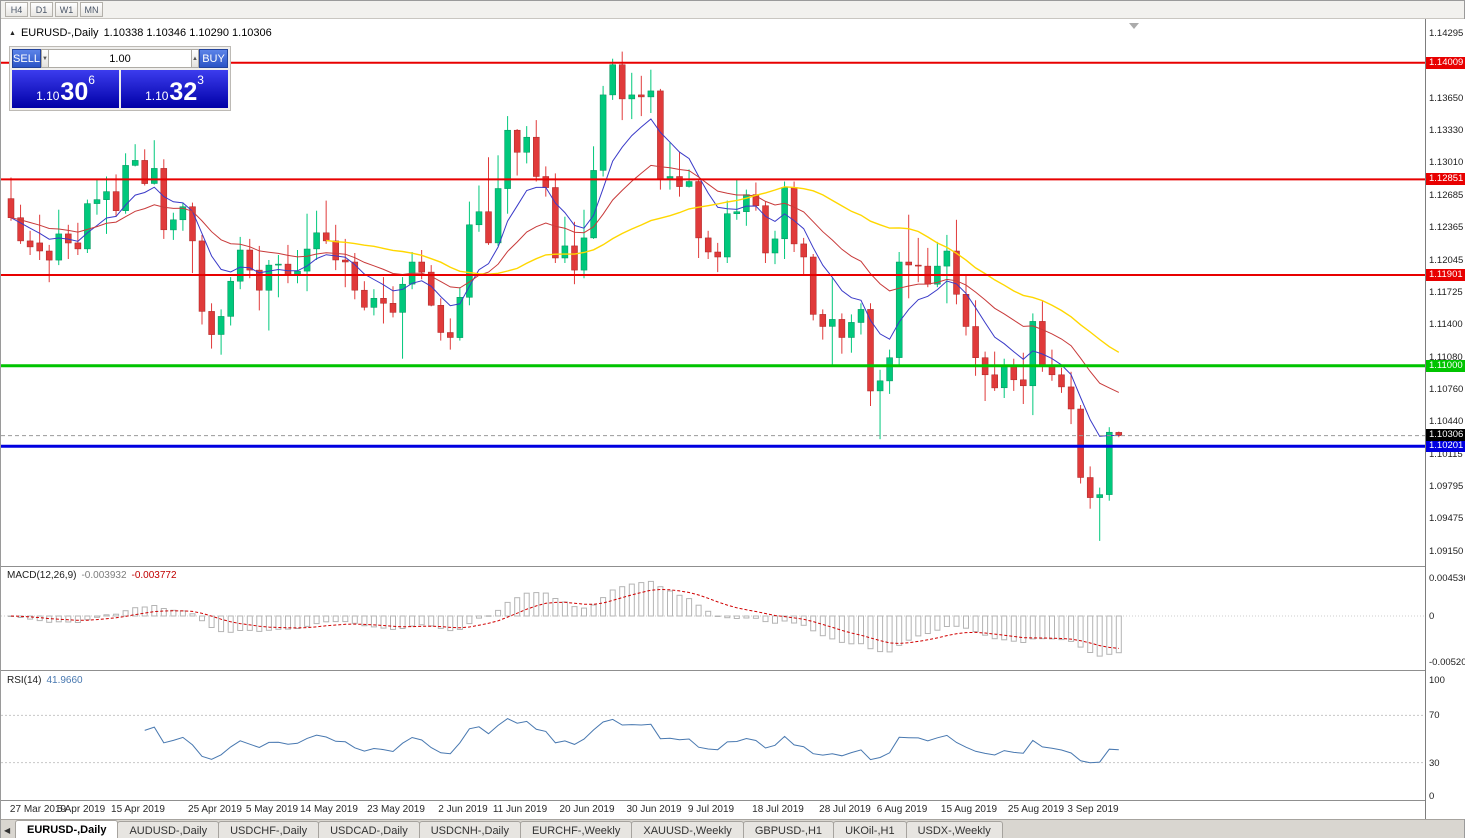  I want to click on one-click-trading-panel: SELL ▼ ▲ BUY 1.10 30 6 1.10 32 3, so click(120, 78).